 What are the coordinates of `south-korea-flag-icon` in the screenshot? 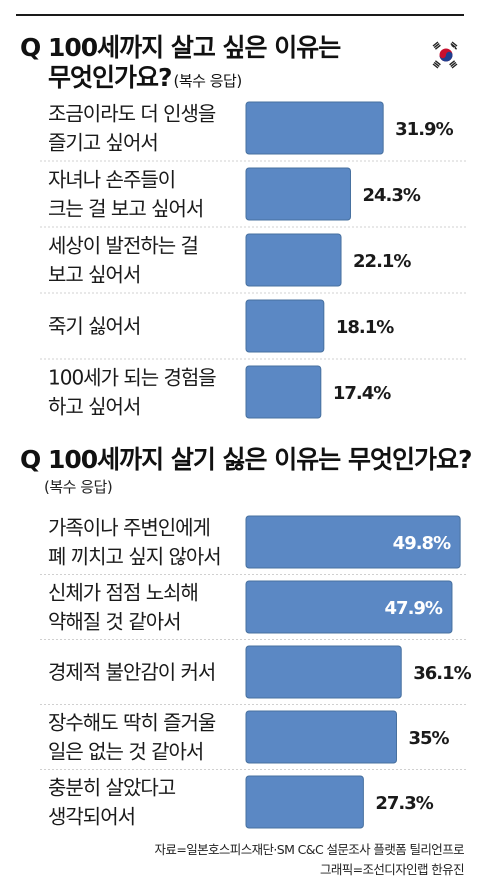 It's located at (445, 55).